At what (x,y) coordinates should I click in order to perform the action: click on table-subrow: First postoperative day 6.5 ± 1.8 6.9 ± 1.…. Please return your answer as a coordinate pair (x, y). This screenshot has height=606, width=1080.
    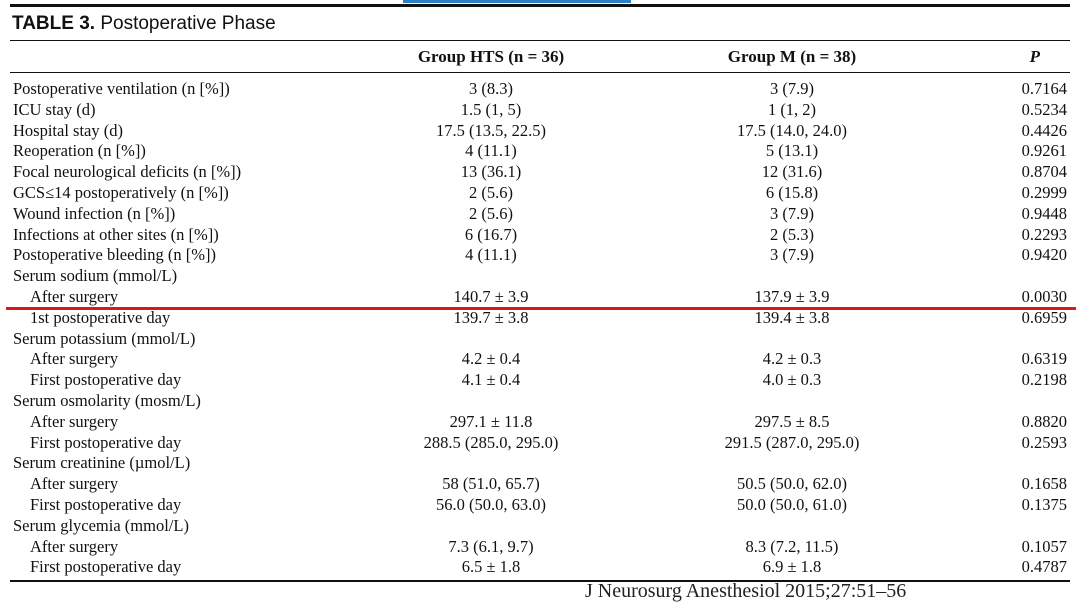
    Looking at the image, I should click on (540, 567).